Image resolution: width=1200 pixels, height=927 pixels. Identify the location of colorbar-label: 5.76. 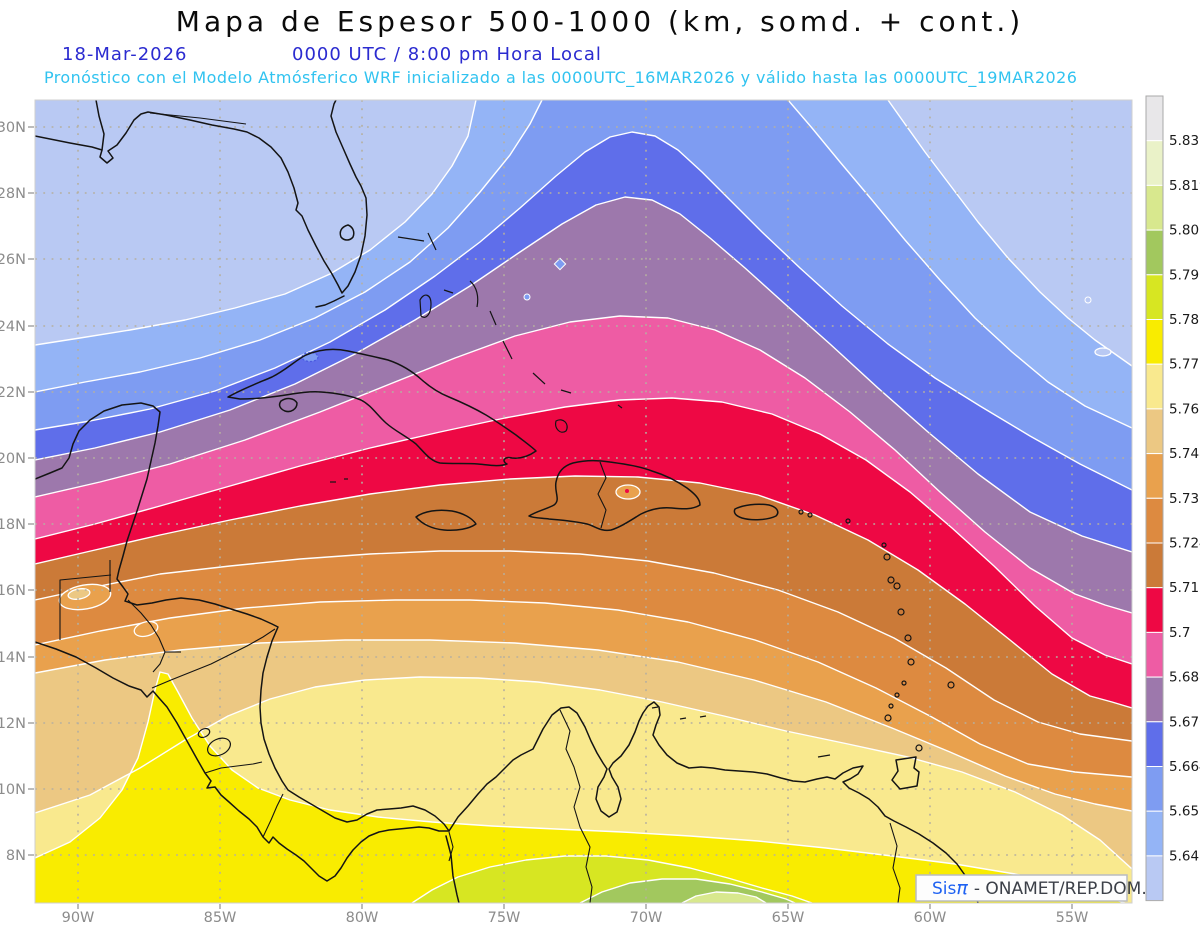
(1184, 409).